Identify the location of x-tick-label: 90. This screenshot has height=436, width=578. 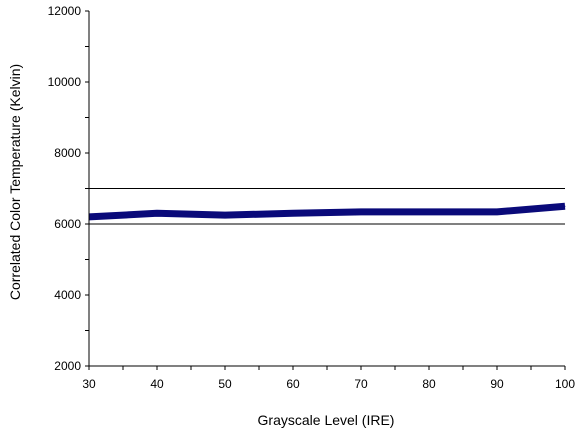
(497, 384).